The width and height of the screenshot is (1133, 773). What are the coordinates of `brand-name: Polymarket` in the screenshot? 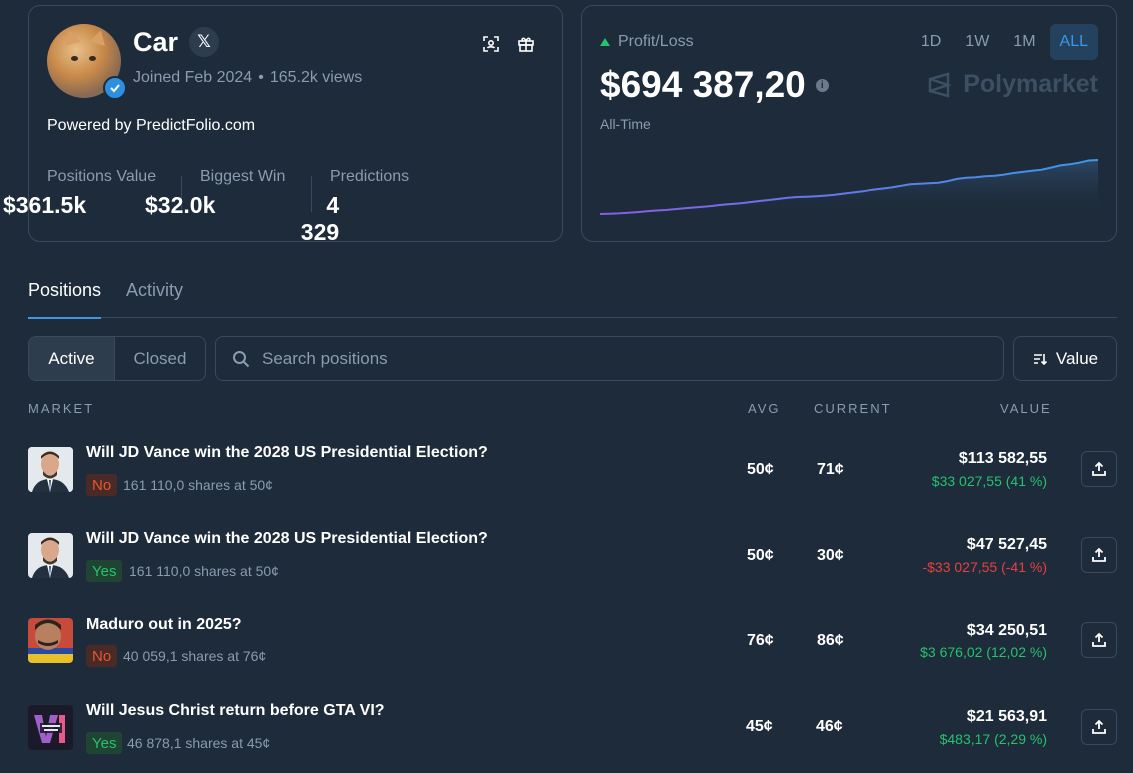 It's located at (1030, 84).